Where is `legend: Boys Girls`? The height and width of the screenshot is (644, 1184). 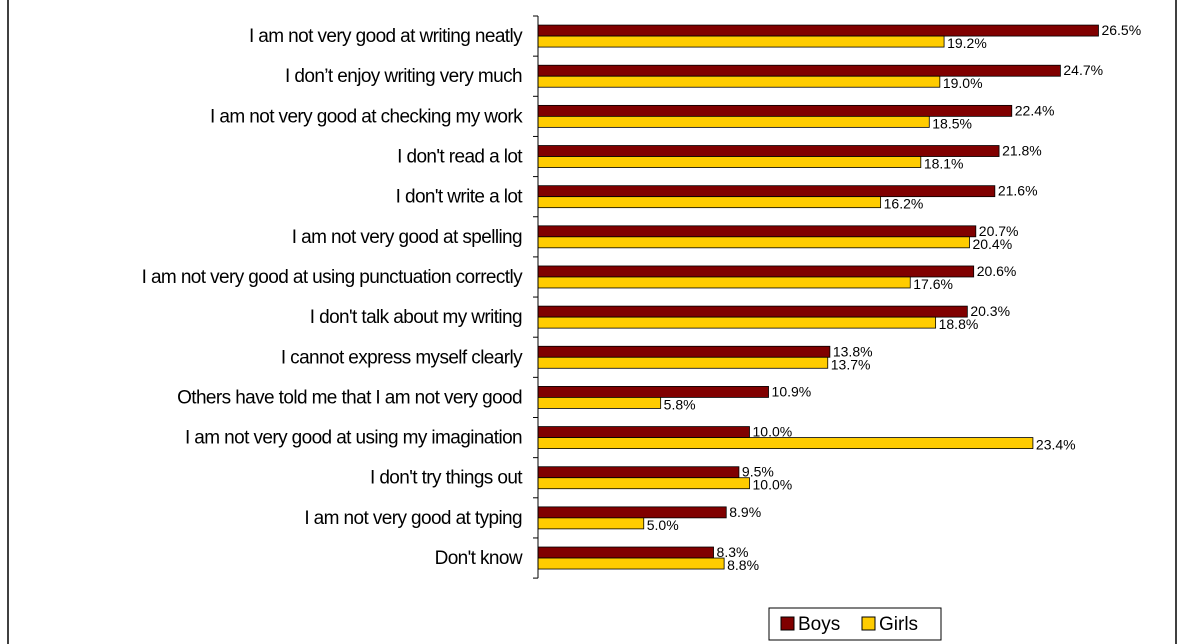
legend: Boys Girls is located at coordinates (855, 624).